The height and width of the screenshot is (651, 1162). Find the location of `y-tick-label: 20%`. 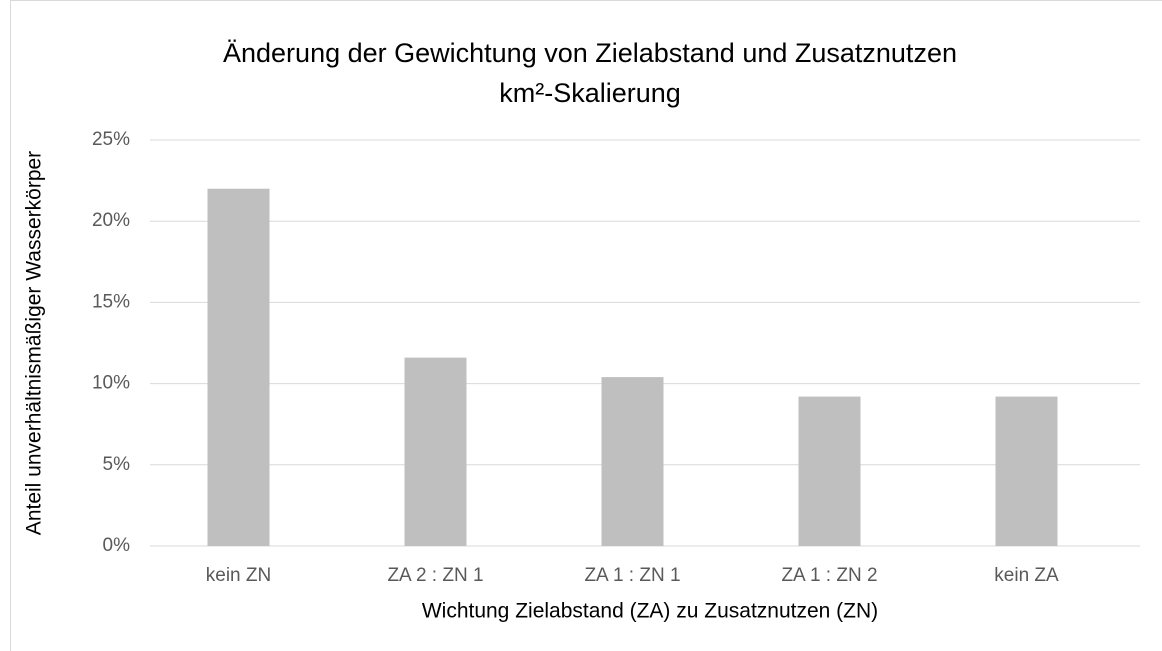

y-tick-label: 20% is located at coordinates (111, 220).